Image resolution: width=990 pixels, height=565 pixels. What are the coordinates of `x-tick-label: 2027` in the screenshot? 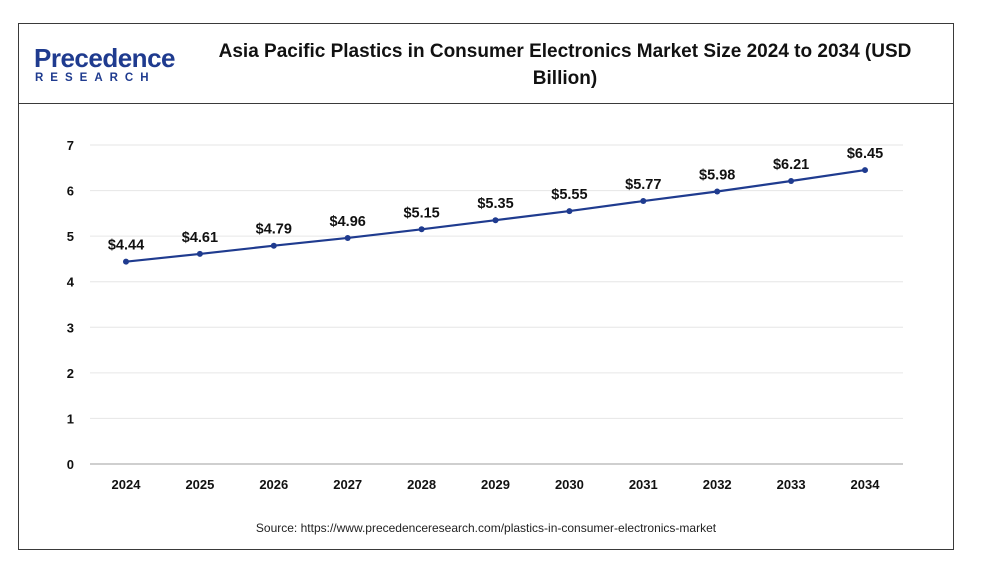 It's located at (347, 484).